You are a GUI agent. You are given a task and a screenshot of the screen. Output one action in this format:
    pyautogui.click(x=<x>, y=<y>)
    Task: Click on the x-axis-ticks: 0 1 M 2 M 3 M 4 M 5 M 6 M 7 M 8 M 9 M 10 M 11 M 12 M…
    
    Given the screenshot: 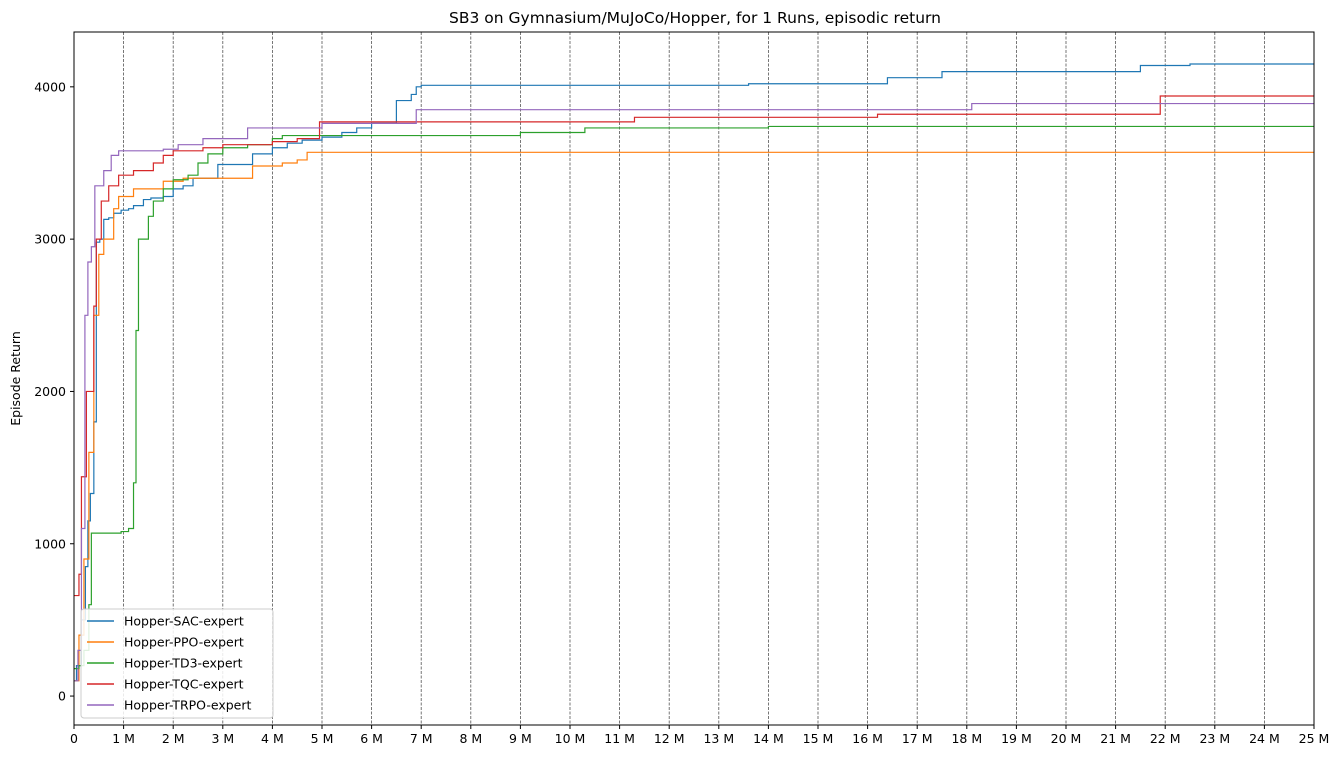 What is the action you would take?
    pyautogui.click(x=699, y=735)
    